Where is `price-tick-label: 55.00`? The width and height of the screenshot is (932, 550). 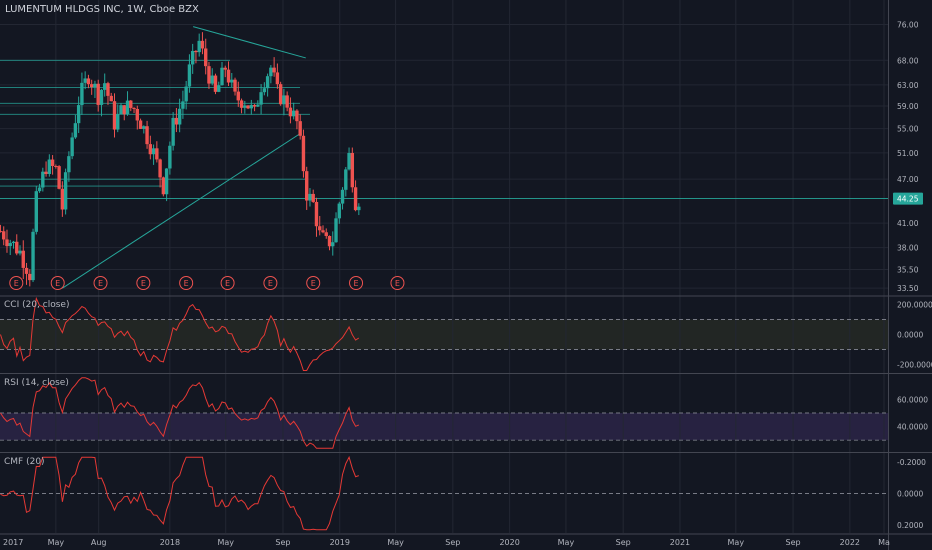 price-tick-label: 55.00 is located at coordinates (908, 129).